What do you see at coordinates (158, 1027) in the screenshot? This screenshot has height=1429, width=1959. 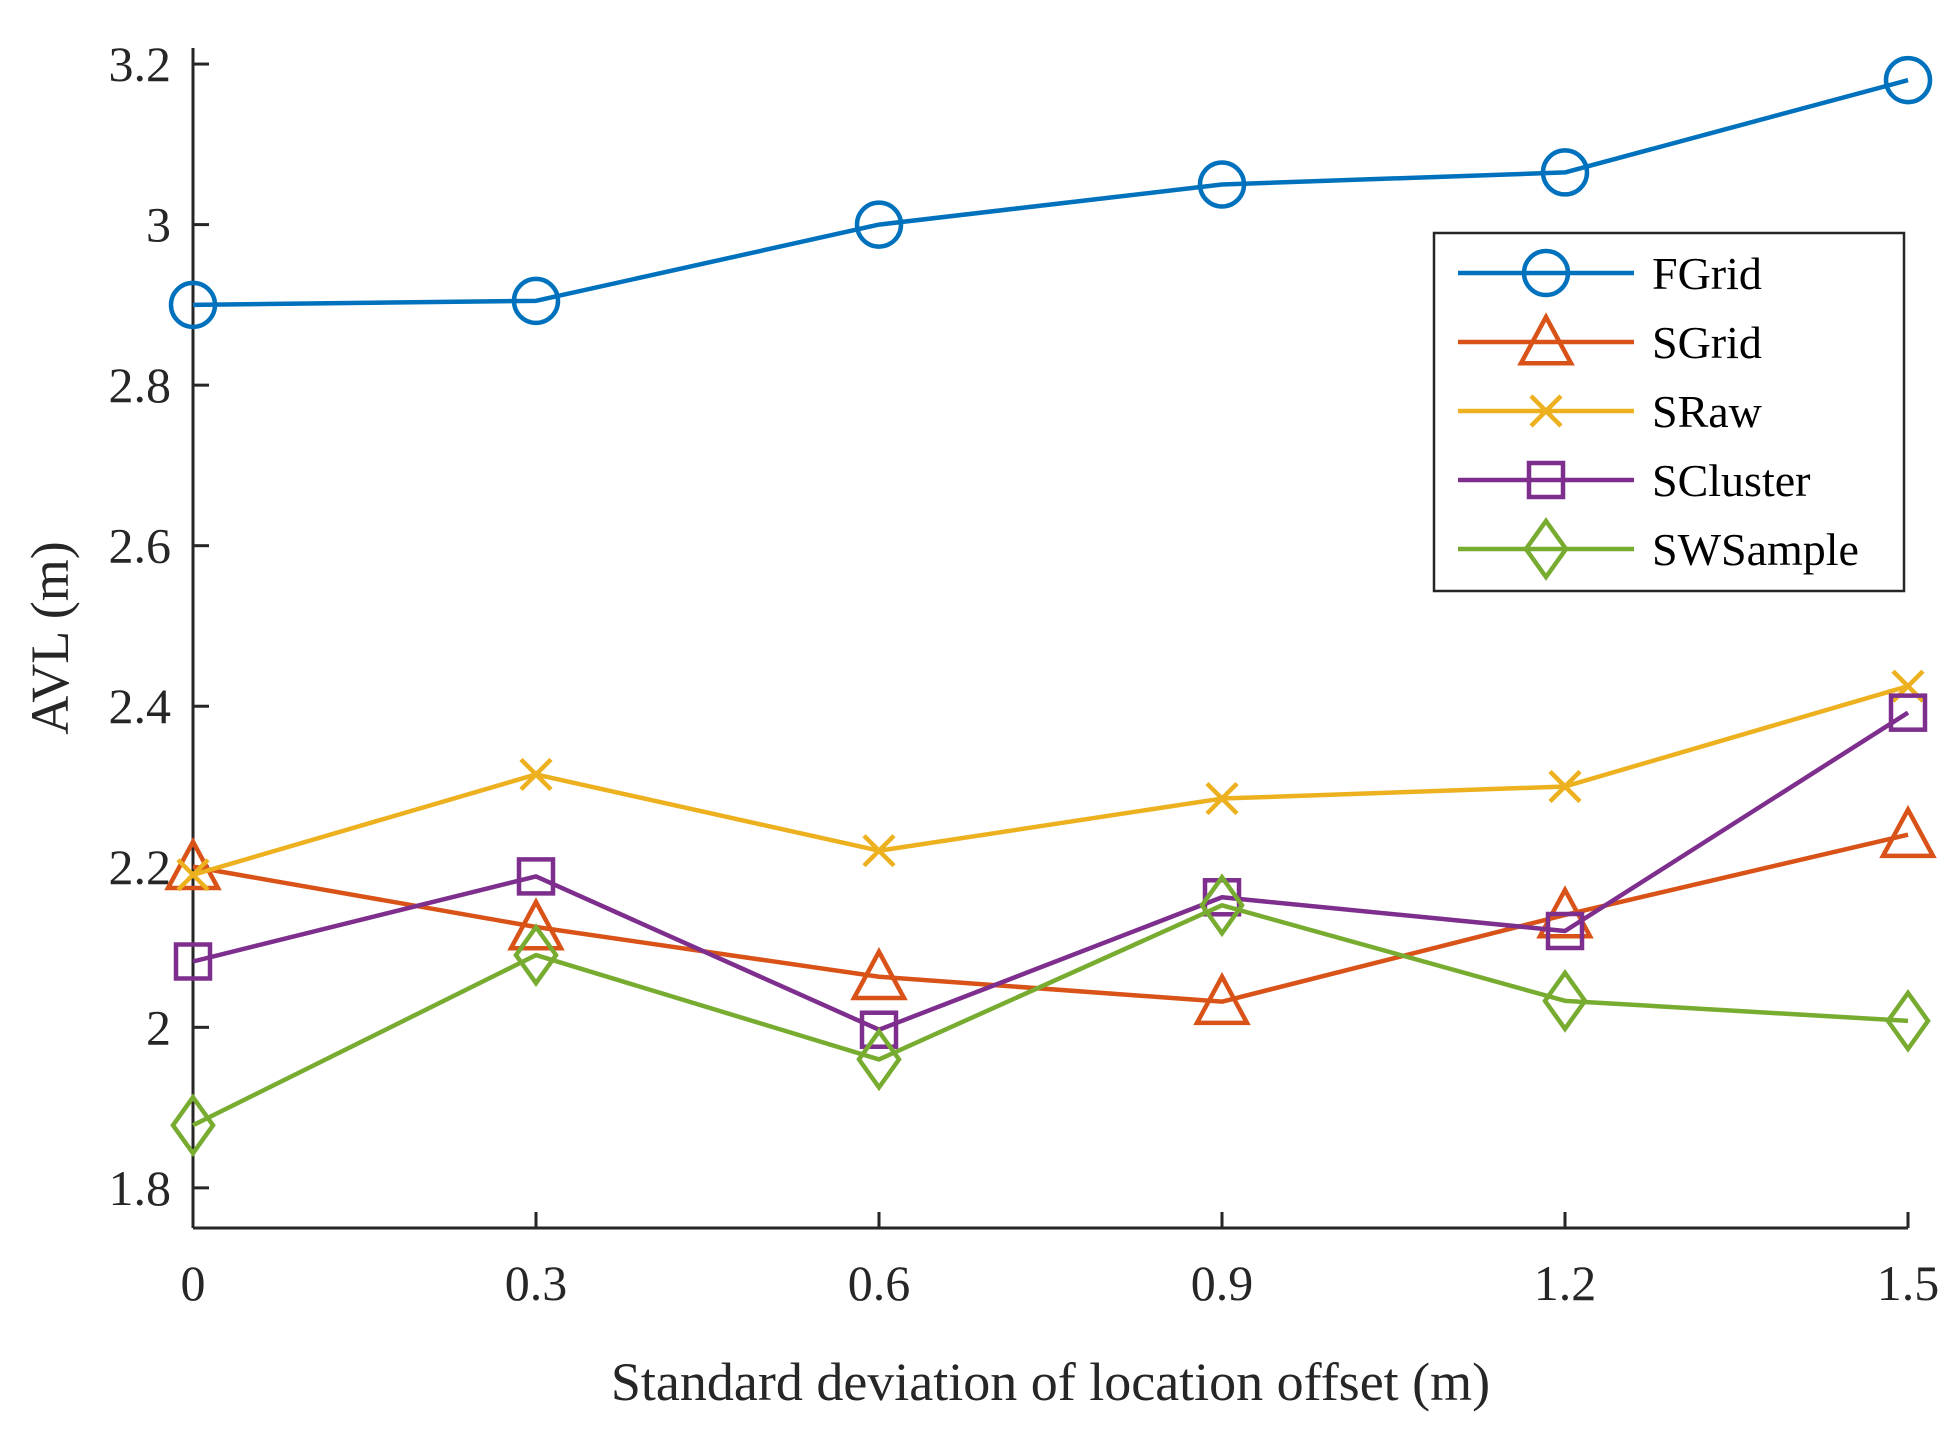 I see `y-tick-label: 2` at bounding box center [158, 1027].